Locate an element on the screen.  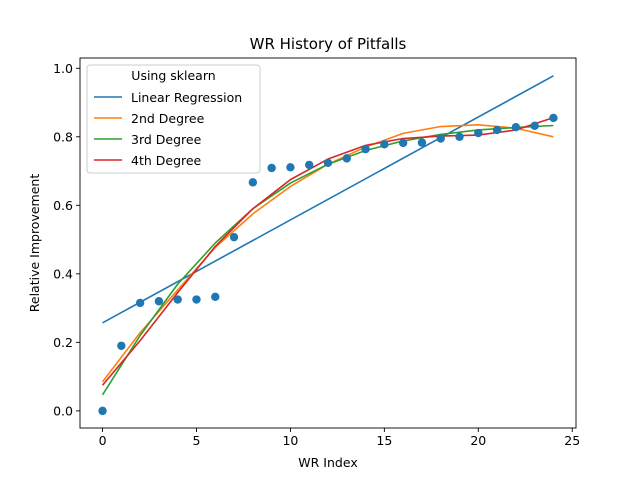
chart-title: WR History of Pitfalls is located at coordinates (328, 44).